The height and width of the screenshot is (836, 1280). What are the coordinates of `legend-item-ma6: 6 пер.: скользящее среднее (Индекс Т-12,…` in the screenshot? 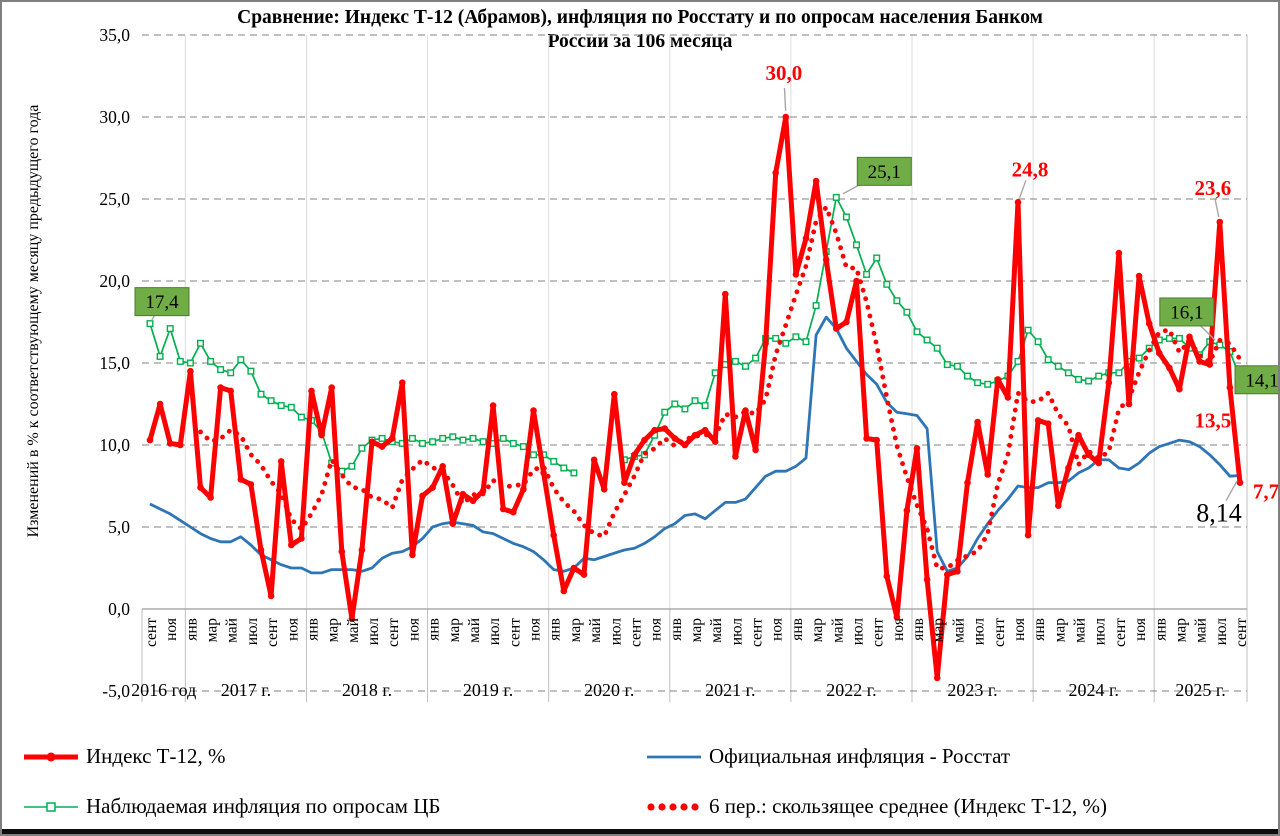 It's located at (876, 806).